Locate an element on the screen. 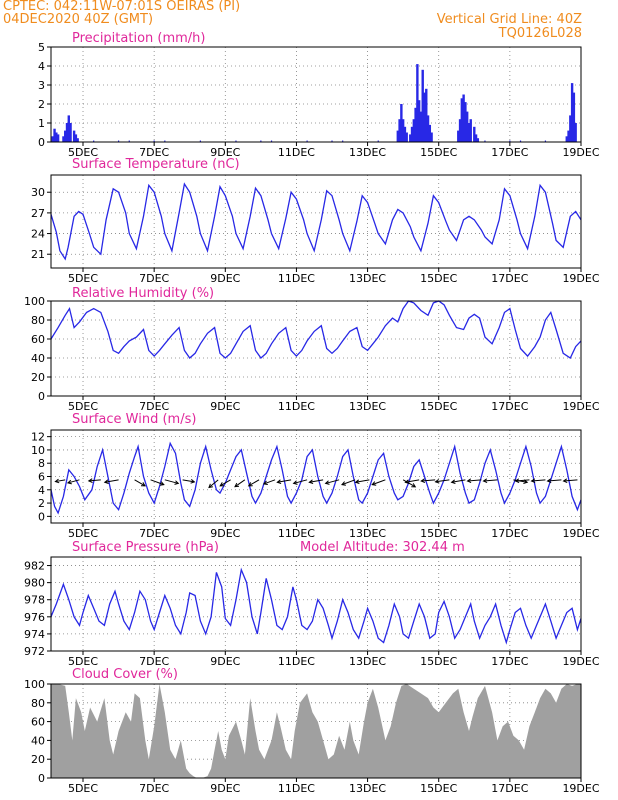 The image size is (618, 800). precip-xtick-label: 7DEC is located at coordinates (154, 152).